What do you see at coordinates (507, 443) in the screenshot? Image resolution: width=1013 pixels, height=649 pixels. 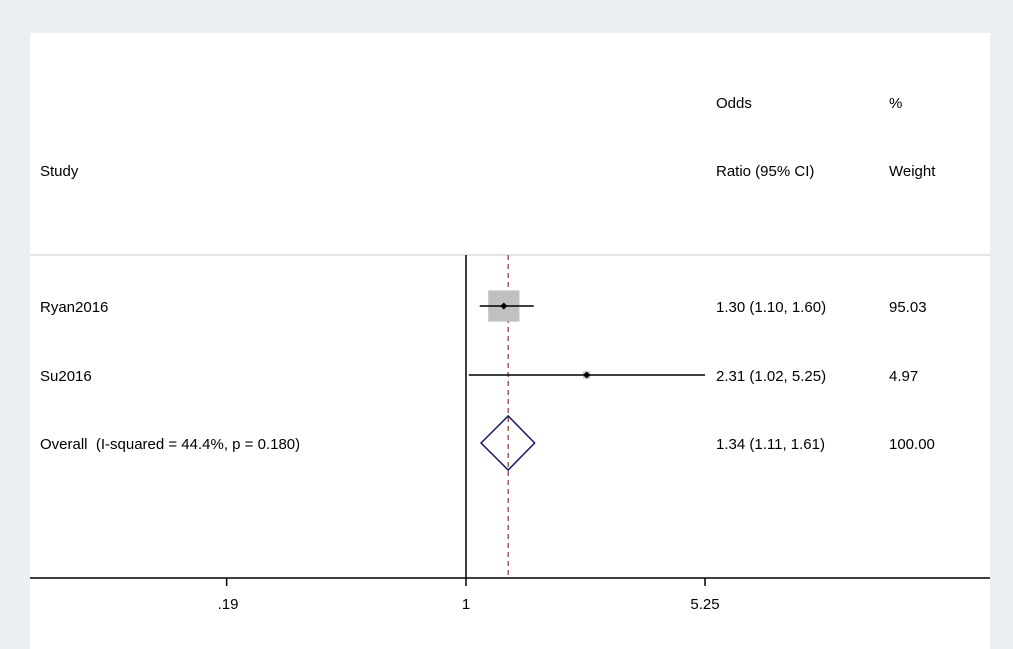 I see `overall-diamond` at bounding box center [507, 443].